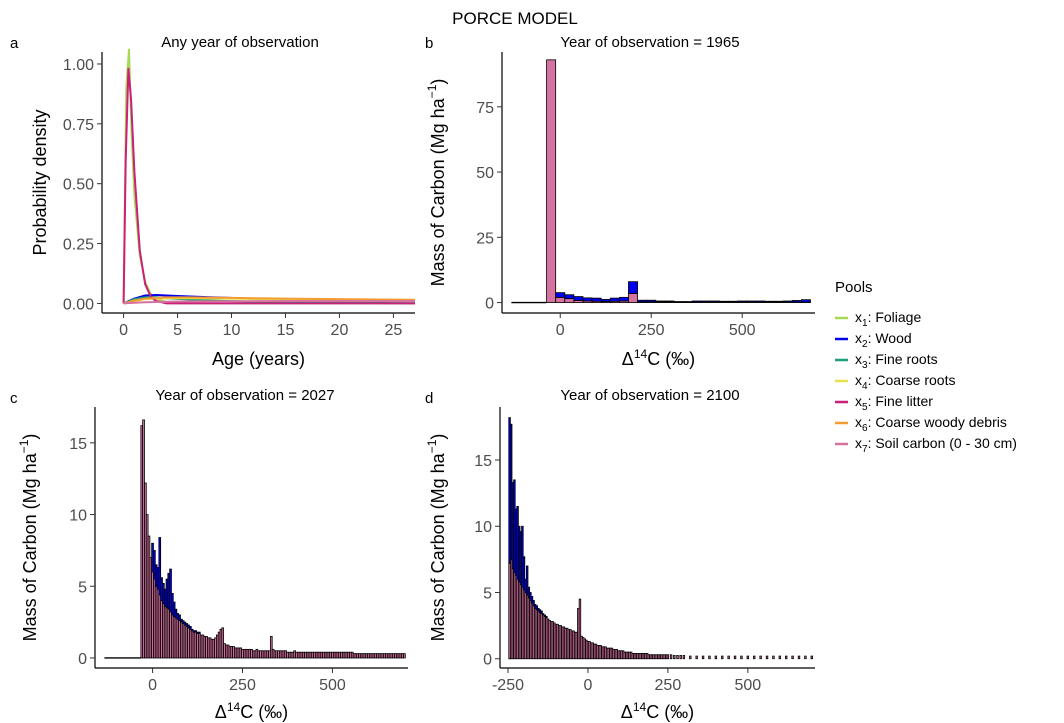 This screenshot has width=1064, height=723. What do you see at coordinates (177, 330) in the screenshot?
I see `x-tick-label: 5` at bounding box center [177, 330].